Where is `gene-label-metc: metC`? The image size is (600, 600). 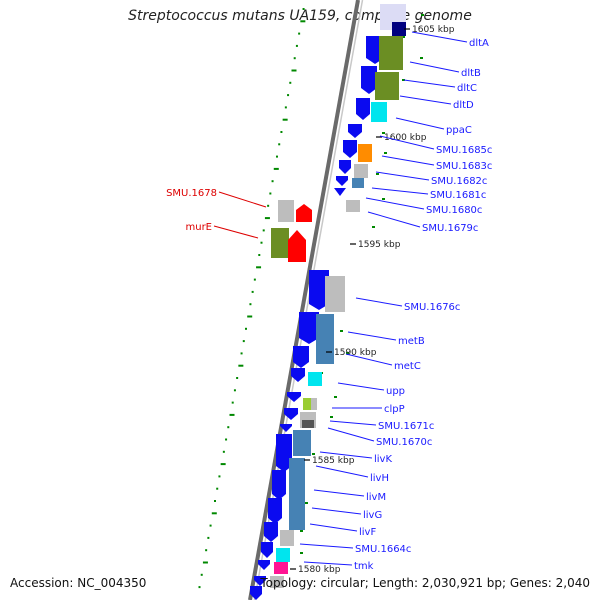 gene-label-metc: metC is located at coordinates (407, 366).